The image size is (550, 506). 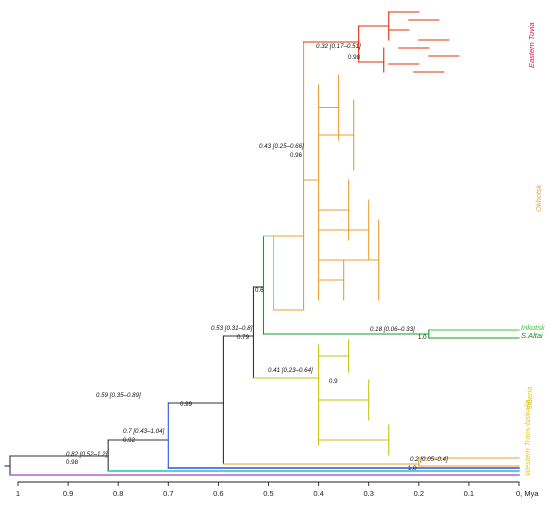 I want to click on clade-label-inkutsk: Inkutsk, so click(x=533, y=327).